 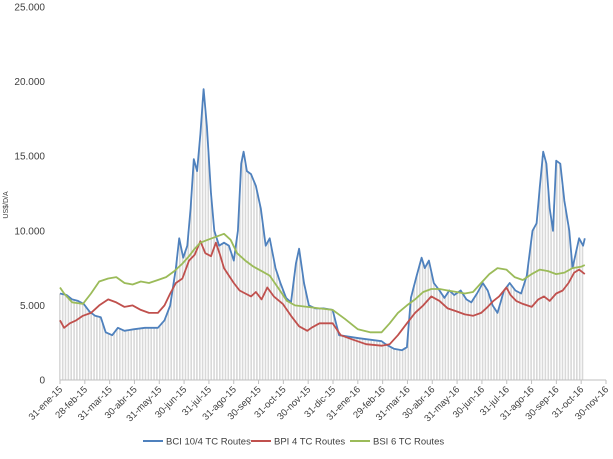 What do you see at coordinates (29, 8) in the screenshot?
I see `y-tick-label: 25.000` at bounding box center [29, 8].